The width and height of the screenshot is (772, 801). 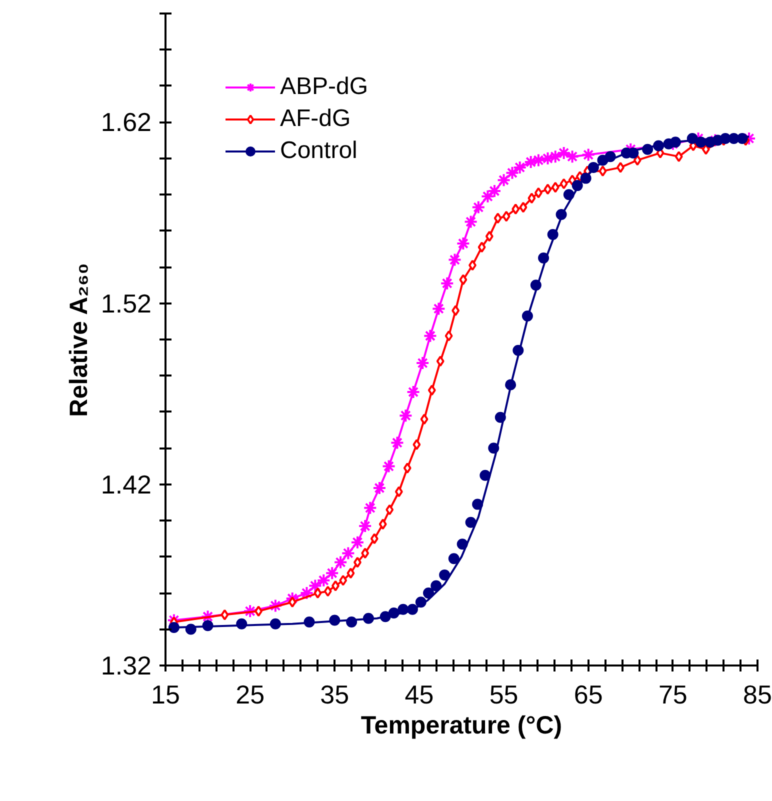 What do you see at coordinates (673, 695) in the screenshot?
I see `x-tick-label: 75` at bounding box center [673, 695].